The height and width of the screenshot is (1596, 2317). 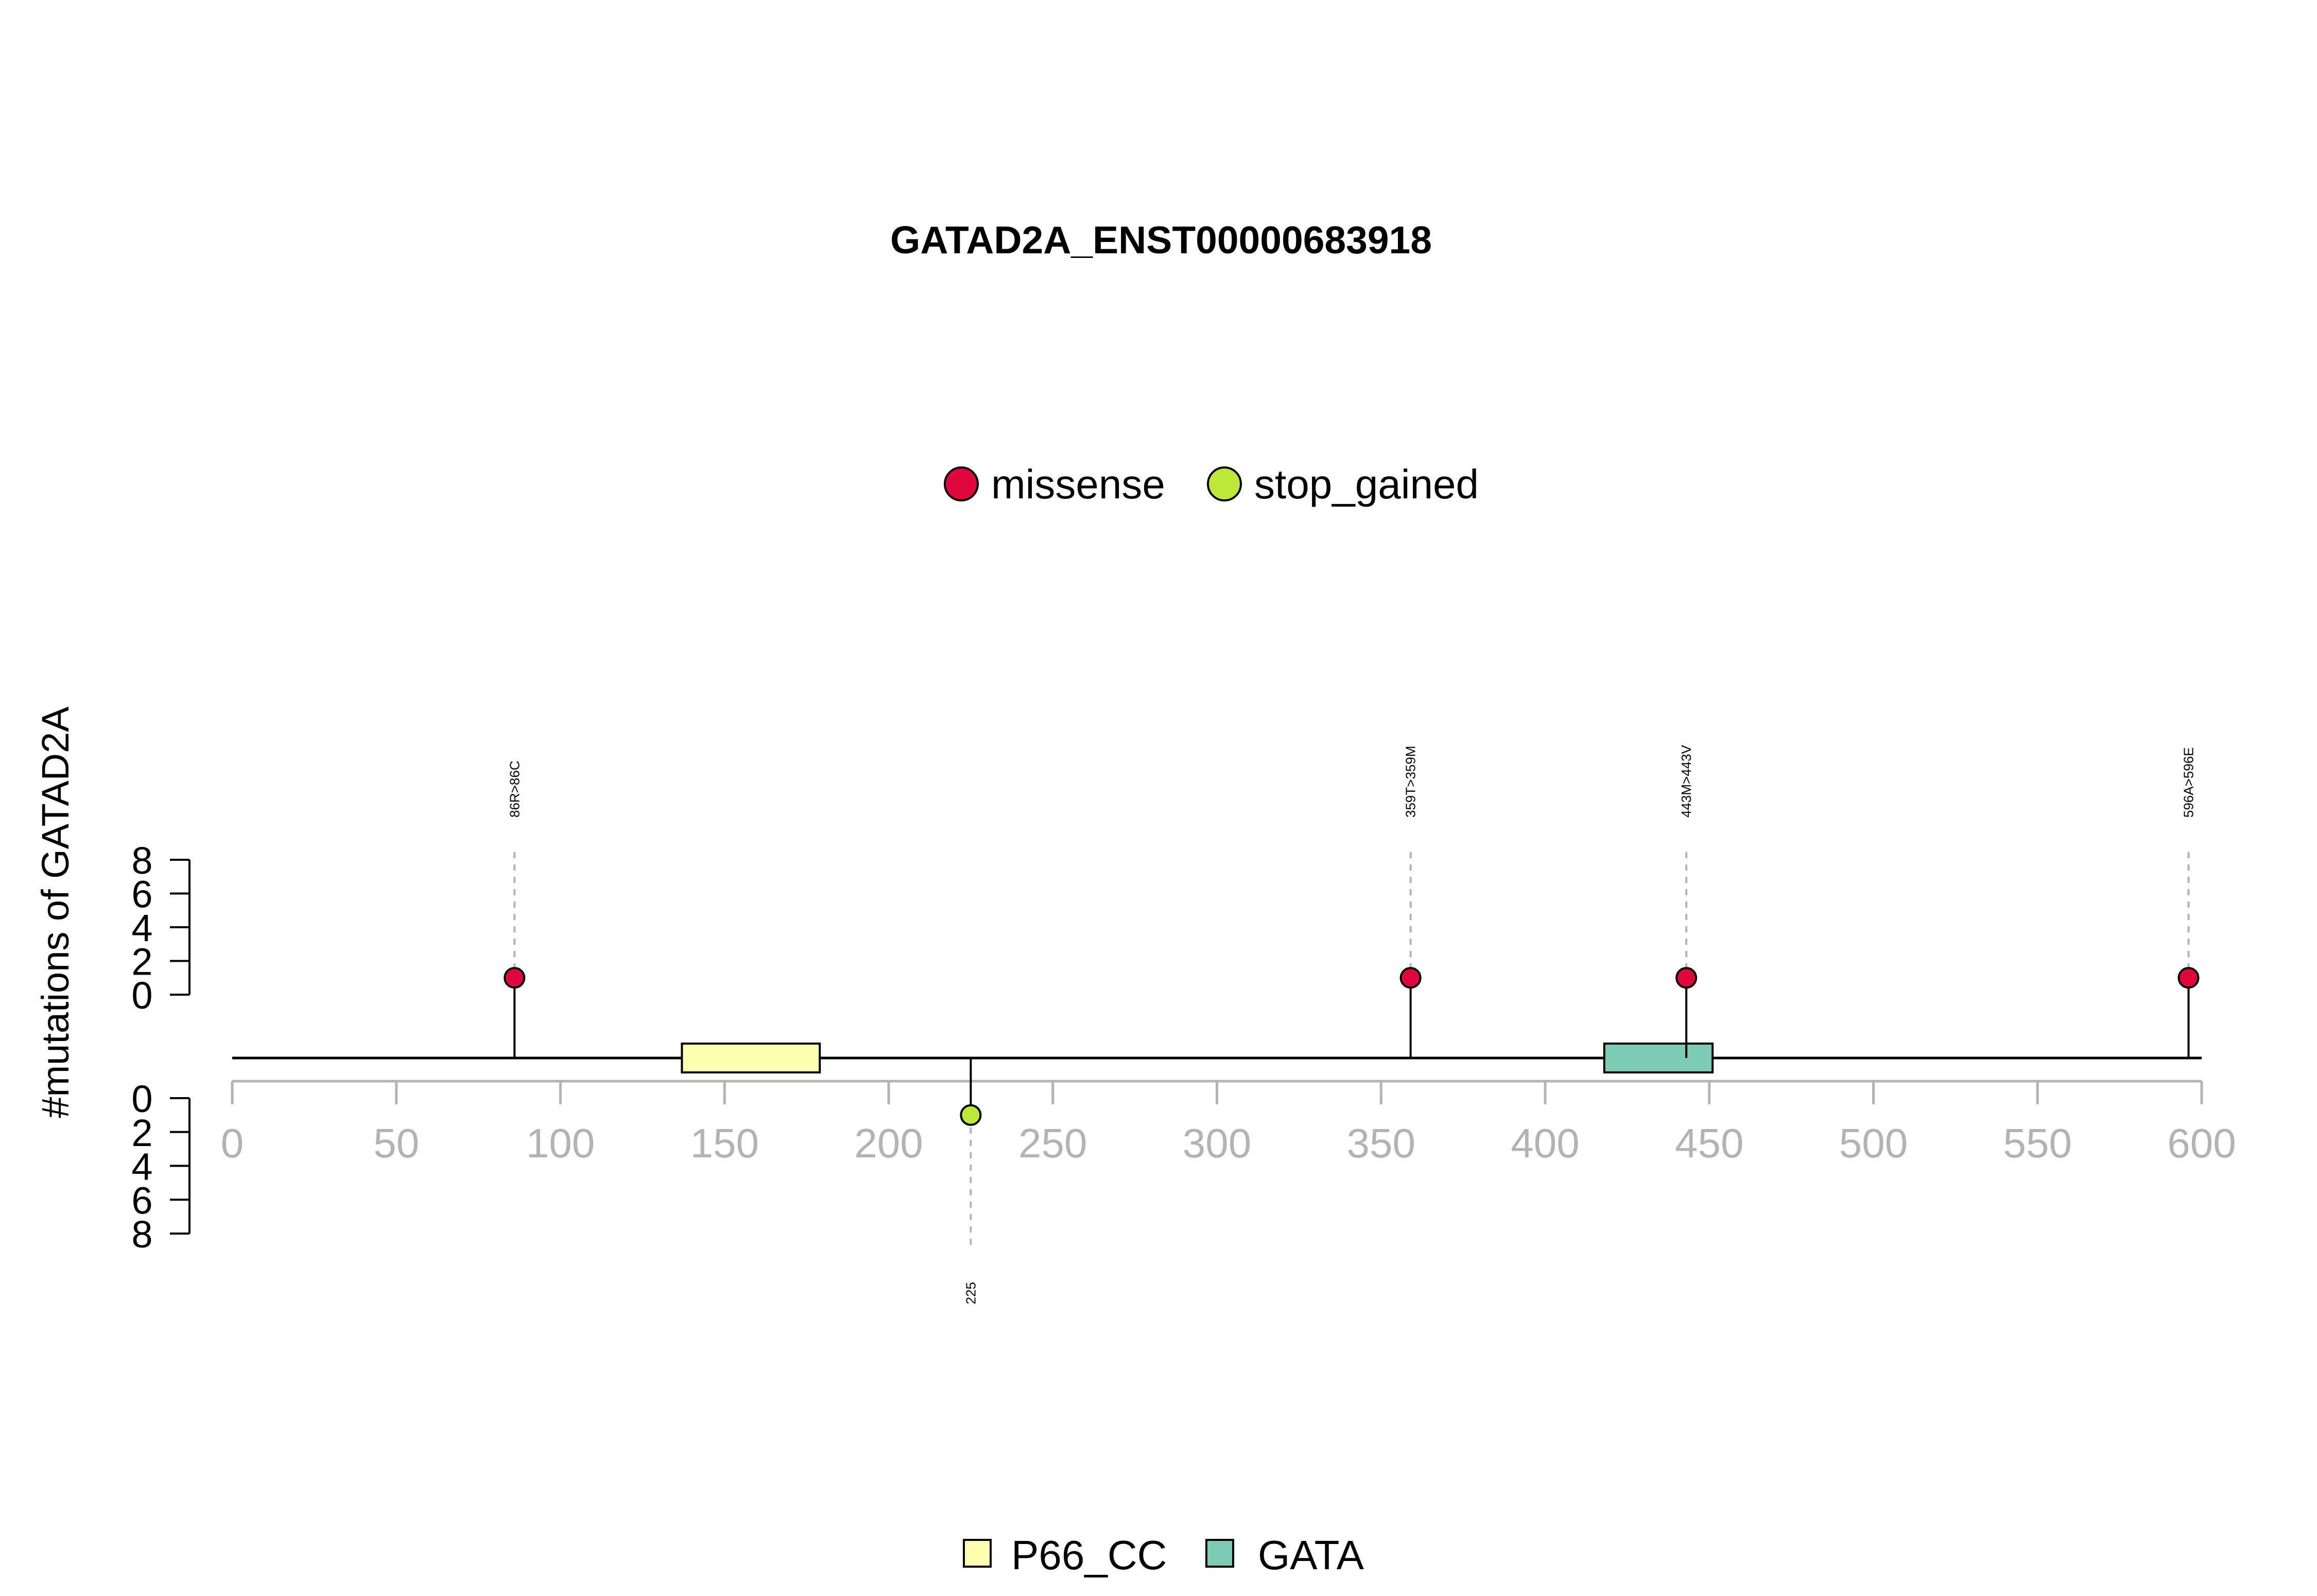 I want to click on legend-mutation-types: missense stop_gained, so click(x=1211, y=484).